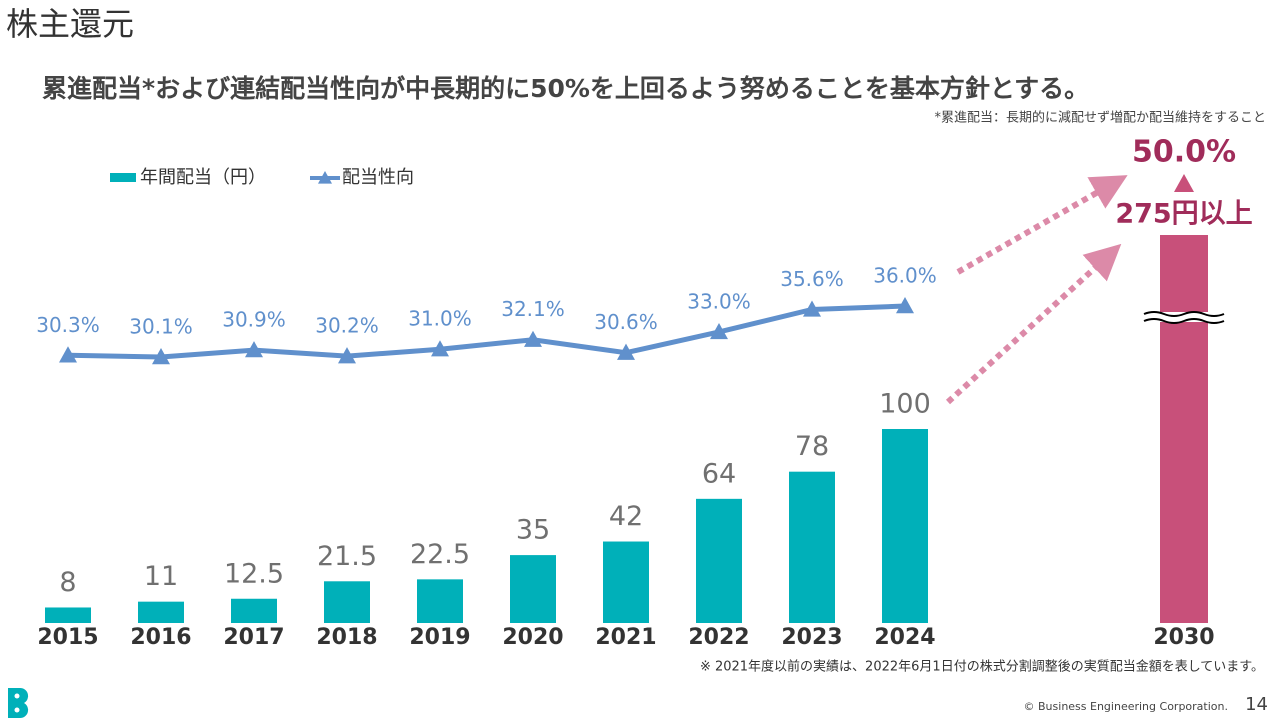 The height and width of the screenshot is (720, 1280). I want to click on line-value-label: 30.2%, so click(347, 326).